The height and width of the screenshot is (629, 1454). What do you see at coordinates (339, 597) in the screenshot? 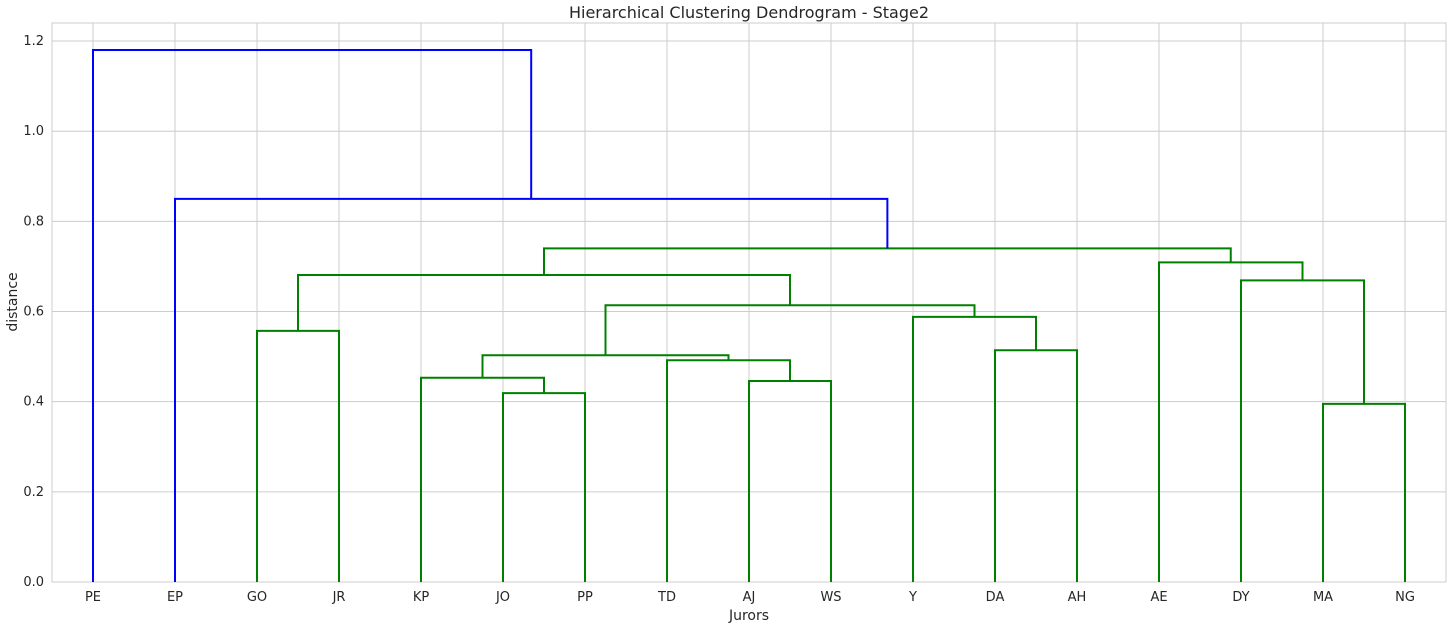
I see `x-tick-label: JR` at bounding box center [339, 597].